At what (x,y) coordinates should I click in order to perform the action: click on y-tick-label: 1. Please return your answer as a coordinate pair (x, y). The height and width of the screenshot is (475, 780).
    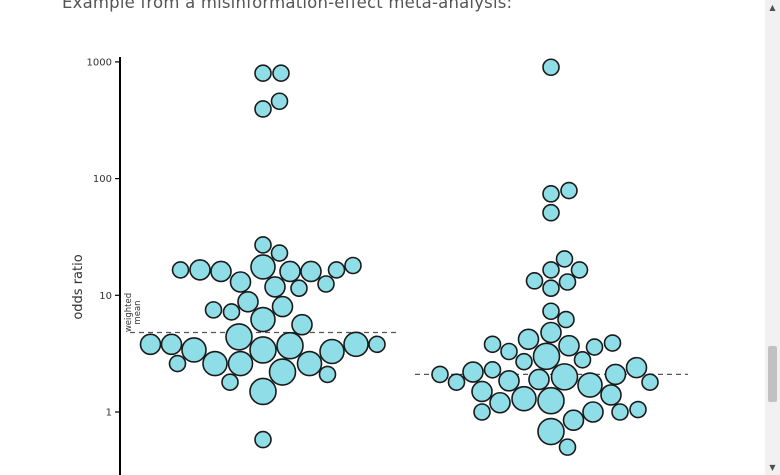
    Looking at the image, I should click on (109, 413).